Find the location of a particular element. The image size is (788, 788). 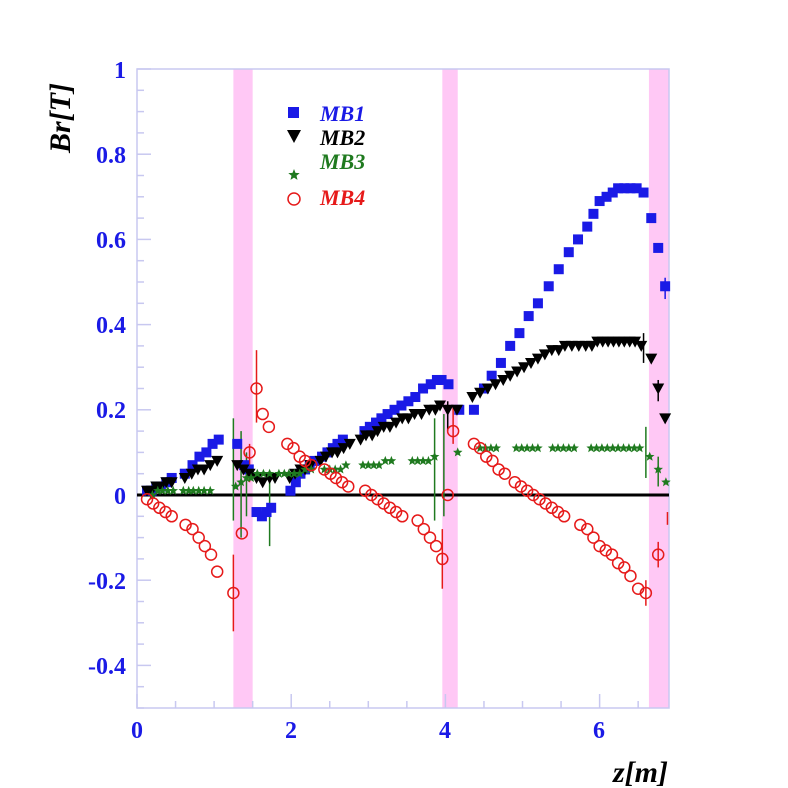

legend-item: MB1 is located at coordinates (326, 113).